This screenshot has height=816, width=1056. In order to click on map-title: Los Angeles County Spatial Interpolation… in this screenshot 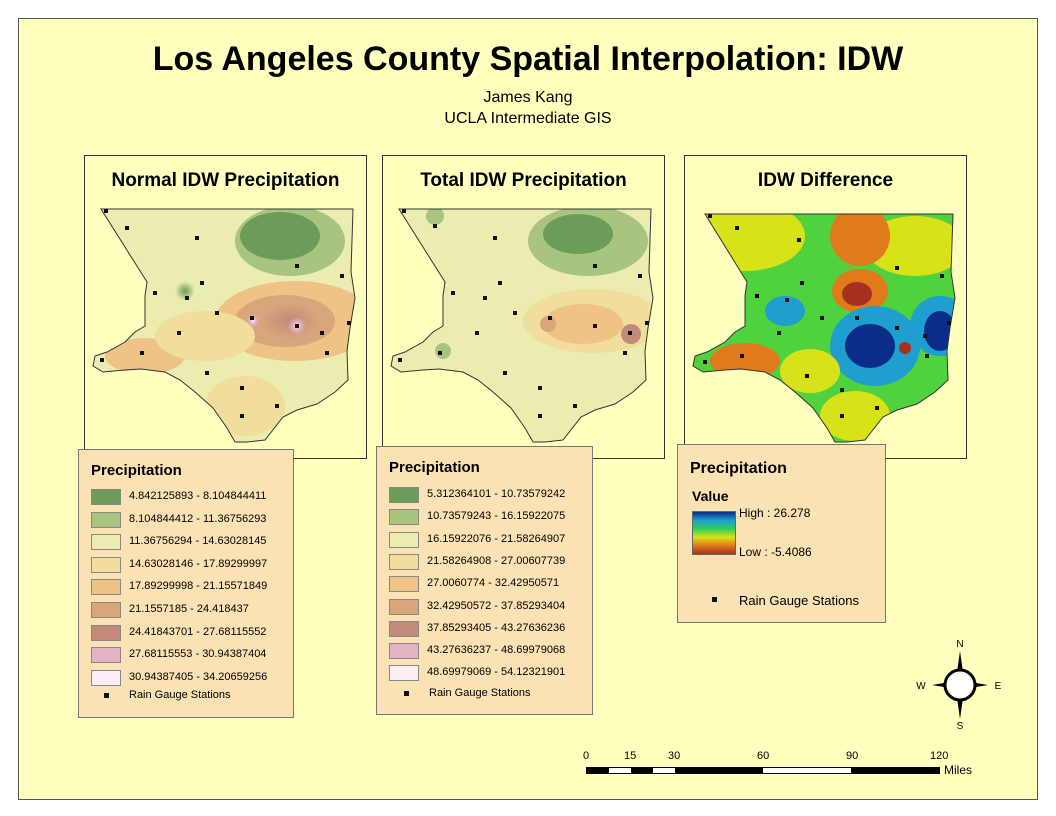, I will do `click(528, 59)`.